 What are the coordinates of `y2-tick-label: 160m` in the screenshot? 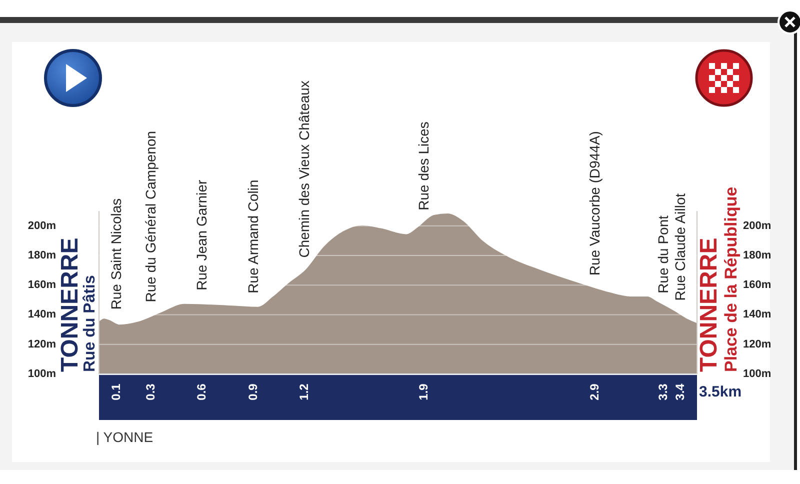 It's located at (42, 285).